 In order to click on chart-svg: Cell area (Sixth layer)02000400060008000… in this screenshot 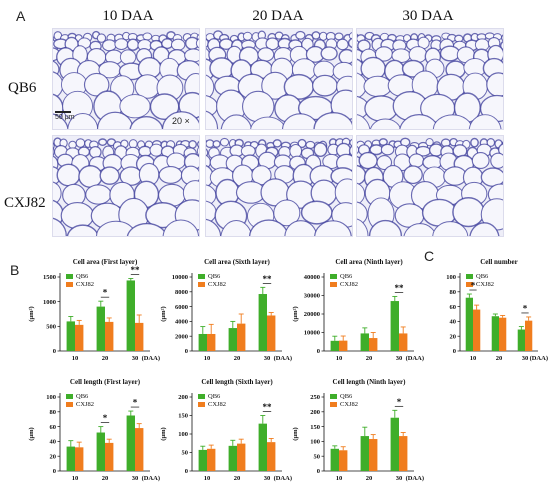, I will do `click(226, 311)`.